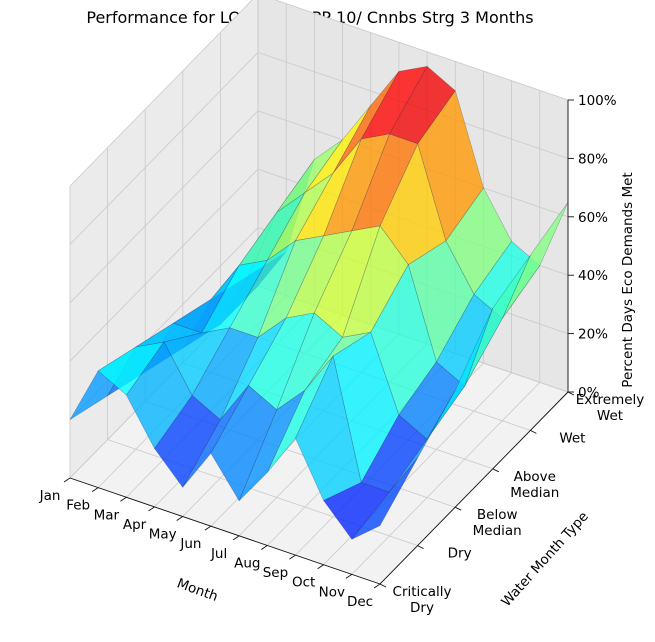 The image size is (655, 642). What do you see at coordinates (460, 554) in the screenshot?
I see `y-tick-label: Dry` at bounding box center [460, 554].